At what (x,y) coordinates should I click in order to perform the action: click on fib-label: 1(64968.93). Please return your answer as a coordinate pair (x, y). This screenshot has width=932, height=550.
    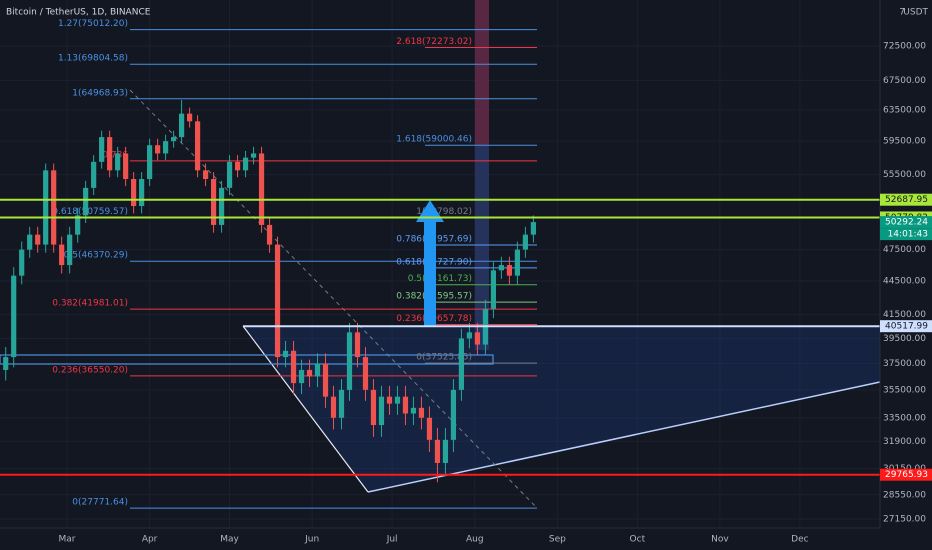
    Looking at the image, I should click on (100, 93).